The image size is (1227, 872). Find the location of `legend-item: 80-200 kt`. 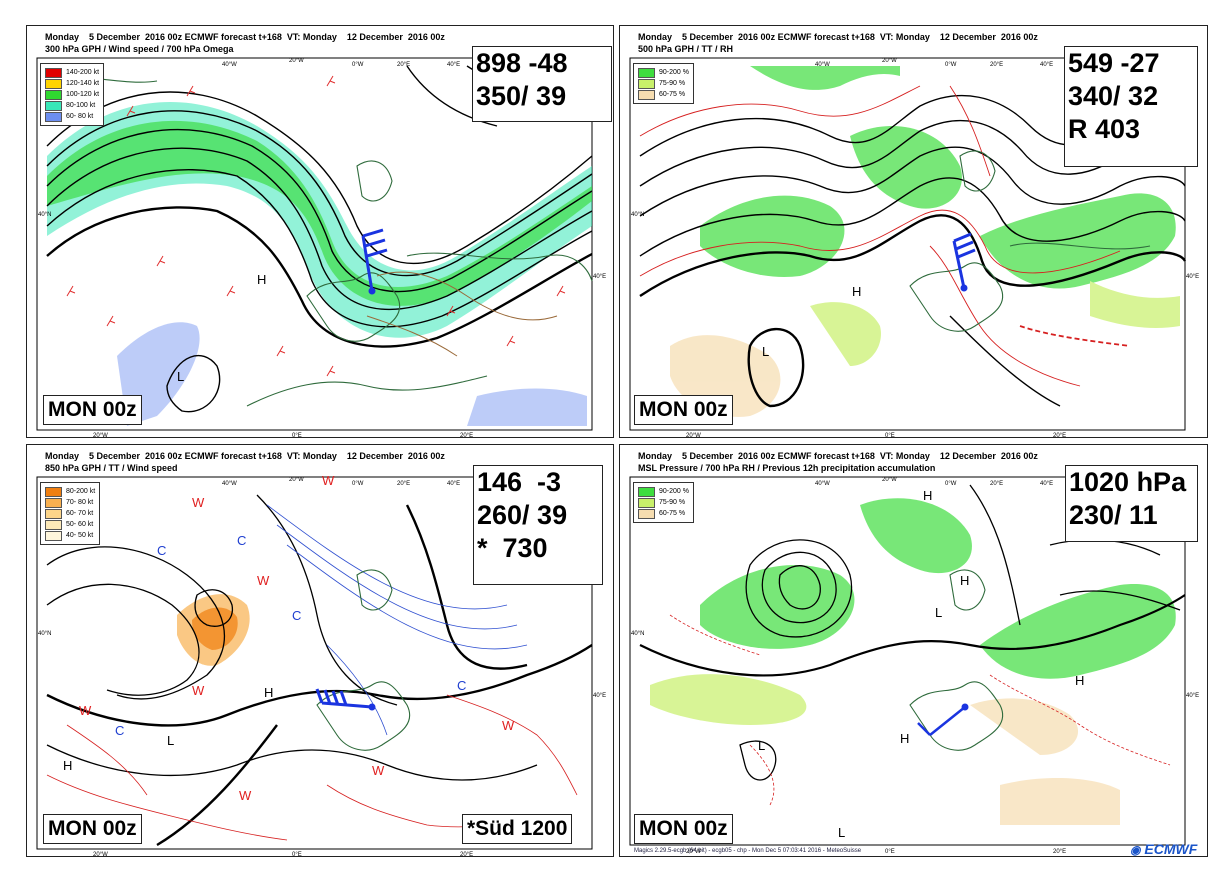

legend-item: 80-200 kt is located at coordinates (70, 491).